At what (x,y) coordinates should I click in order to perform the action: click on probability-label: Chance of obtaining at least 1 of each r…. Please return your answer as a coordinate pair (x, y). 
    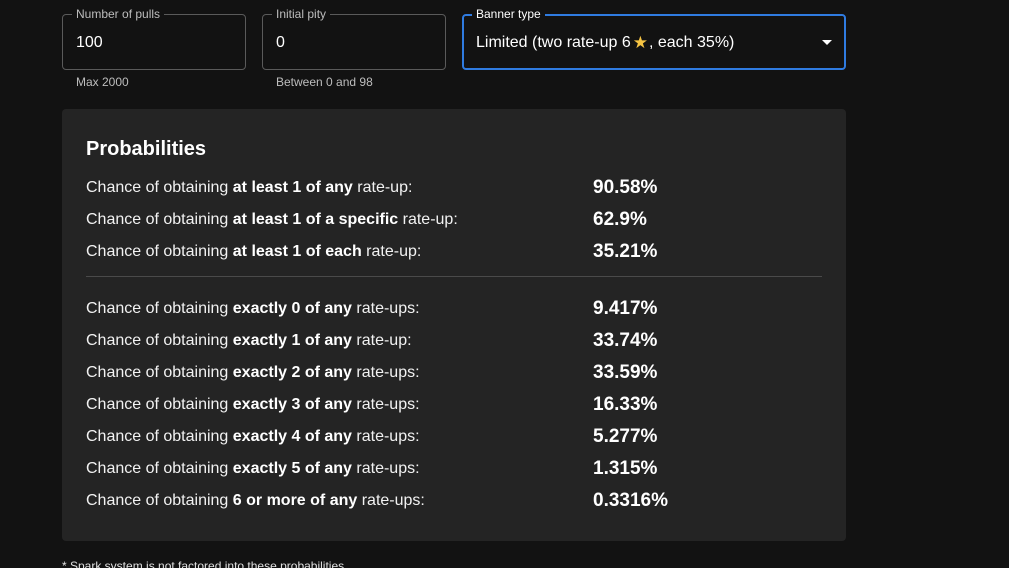
    Looking at the image, I should click on (253, 252).